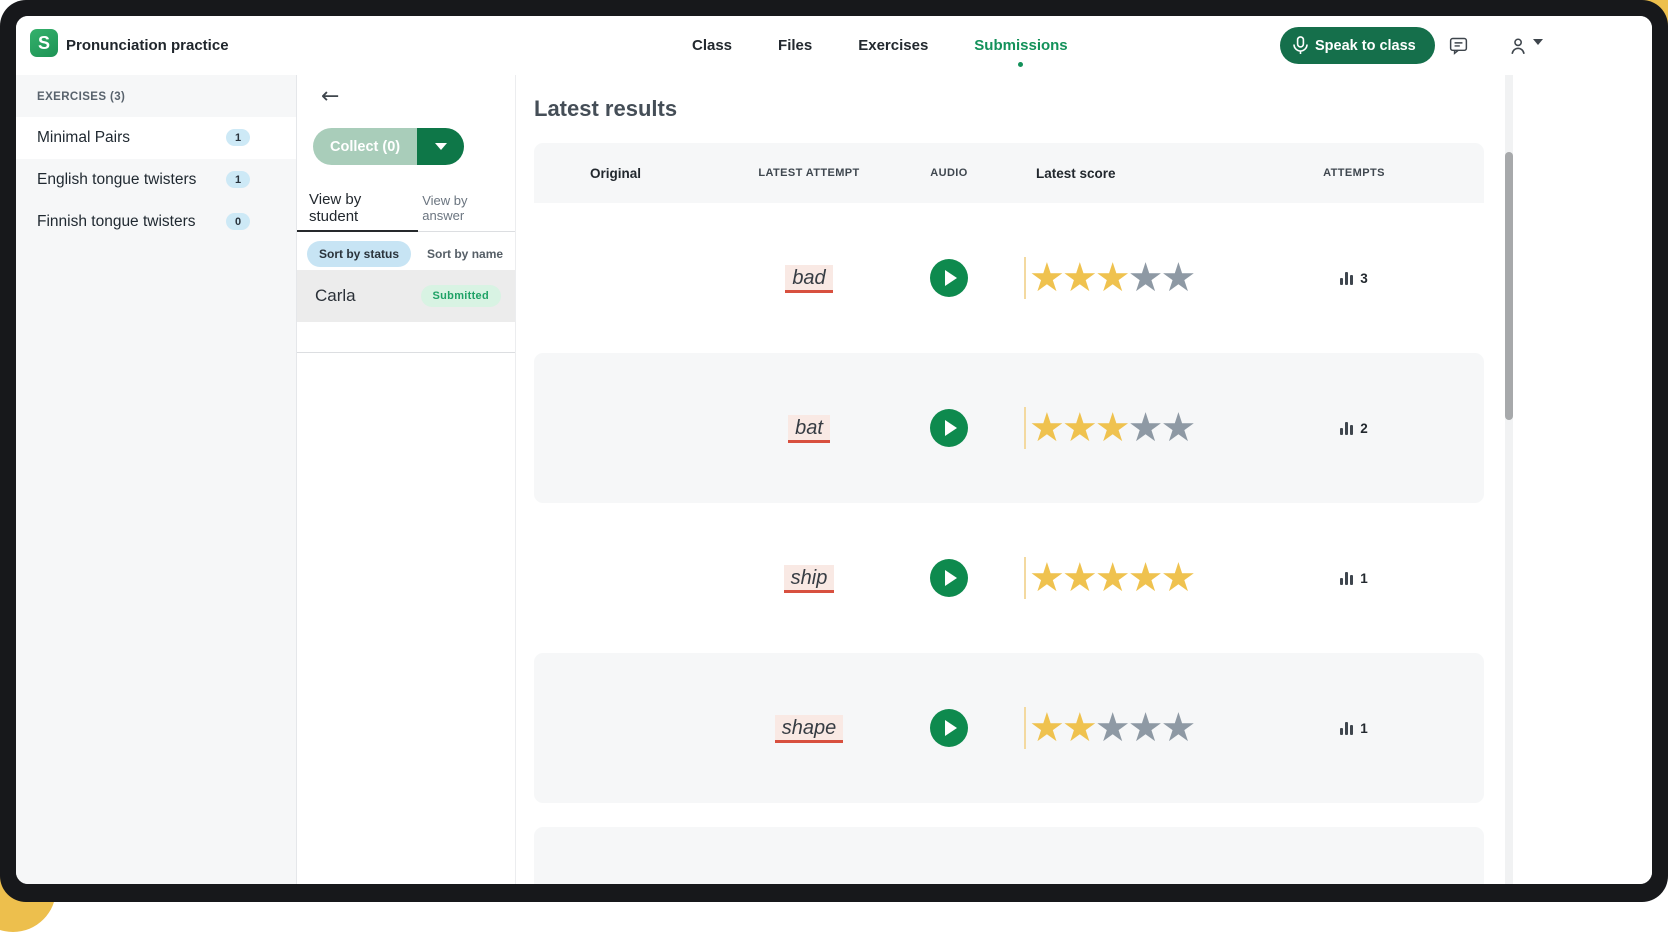  What do you see at coordinates (156, 138) in the screenshot?
I see `sidebar-item-minimal-pairs: Minimal Pairs 1` at bounding box center [156, 138].